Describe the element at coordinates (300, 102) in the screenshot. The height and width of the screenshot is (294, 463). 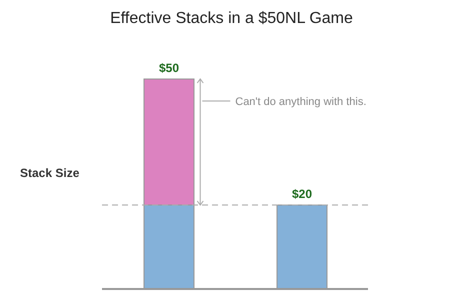
I see `annotation: Can't do anything with this.` at that location.